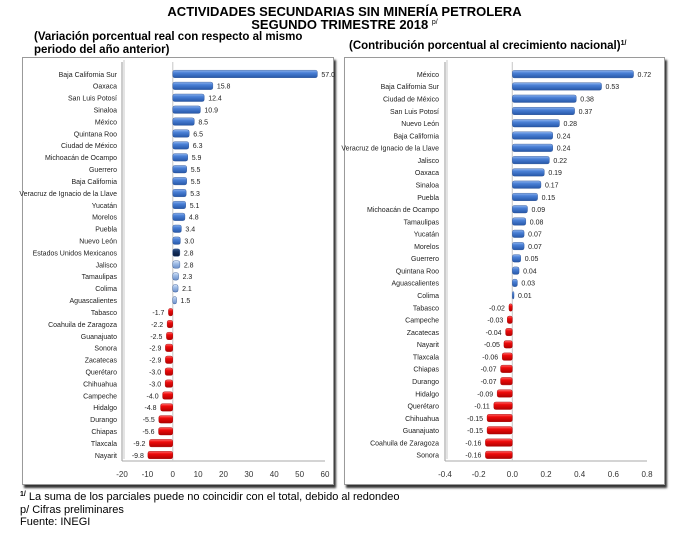 Image resolution: width=689 pixels, height=537 pixels. I want to click on data-label: -0.04, so click(494, 333).